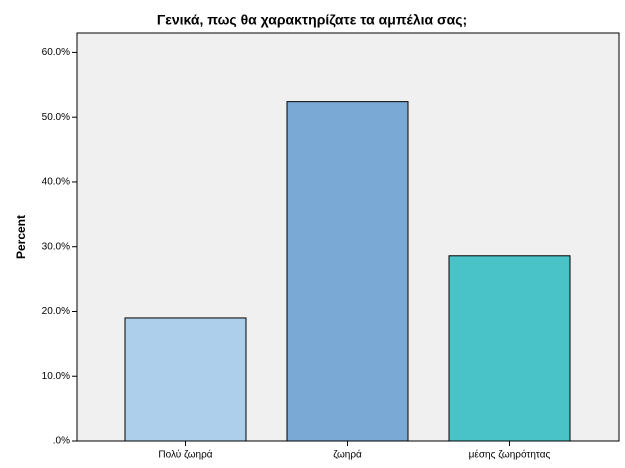 This screenshot has height=468, width=625. I want to click on y-tick-label: 60.0%, so click(56, 52).